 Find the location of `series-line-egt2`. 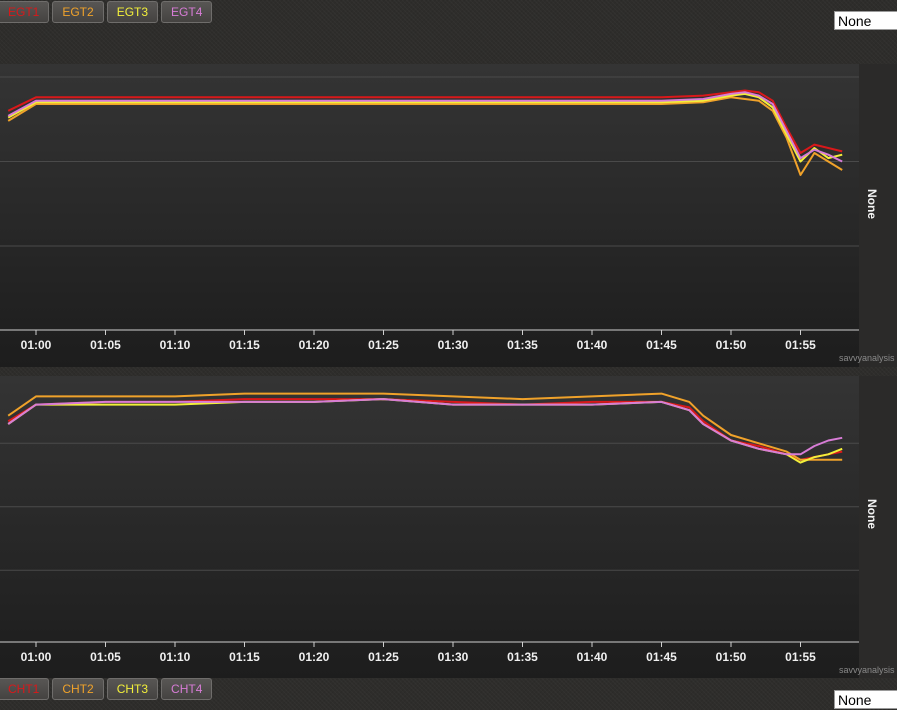

series-line-egt2 is located at coordinates (425, 136).